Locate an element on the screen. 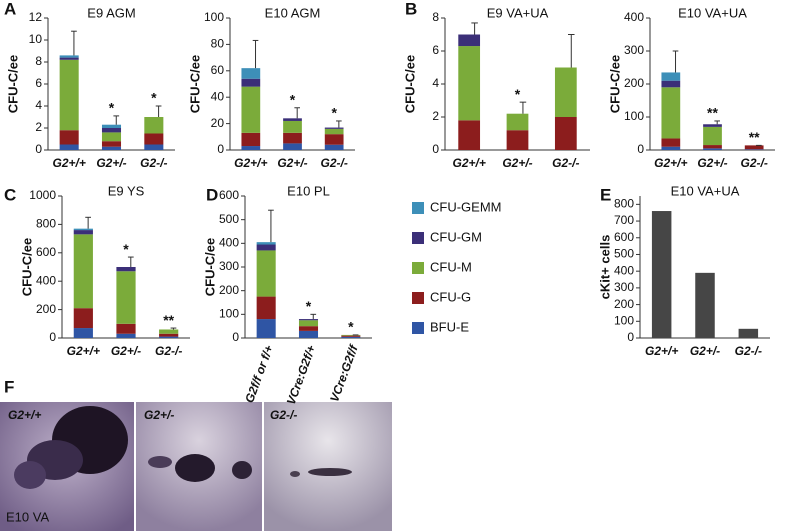 The height and width of the screenshot is (531, 792). y-tick-label: 1000 is located at coordinates (42, 195).